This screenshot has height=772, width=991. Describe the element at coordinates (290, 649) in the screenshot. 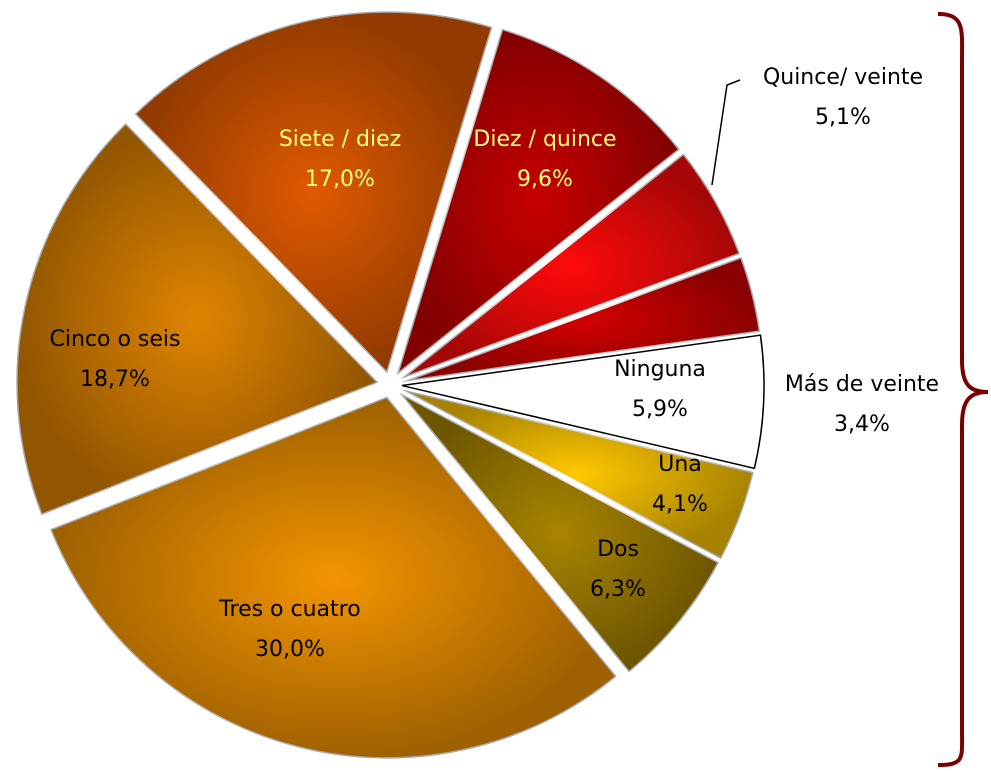

I see `value-label: 30,0%` at that location.